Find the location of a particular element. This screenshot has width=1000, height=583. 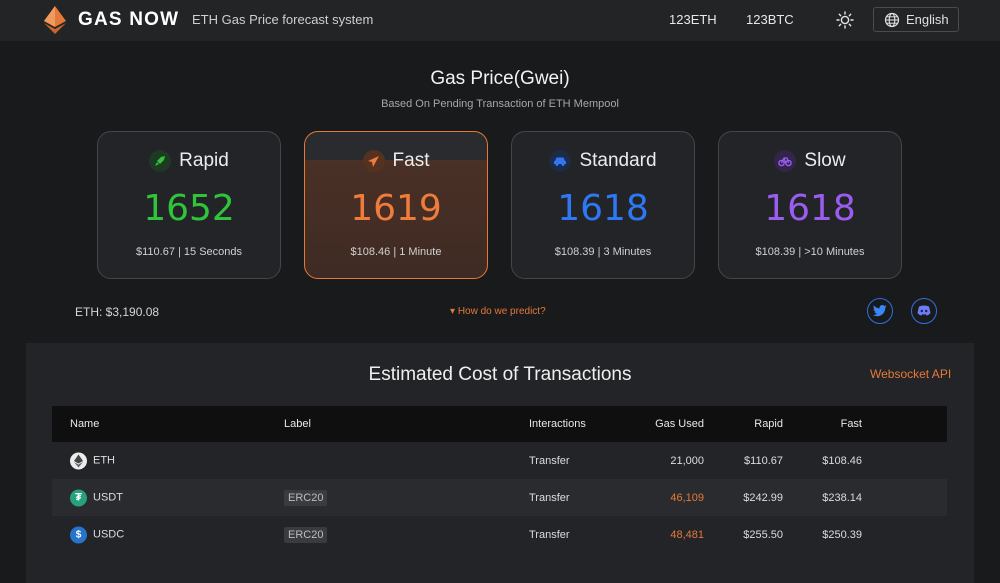

rapid-label: Rapid is located at coordinates (204, 160).